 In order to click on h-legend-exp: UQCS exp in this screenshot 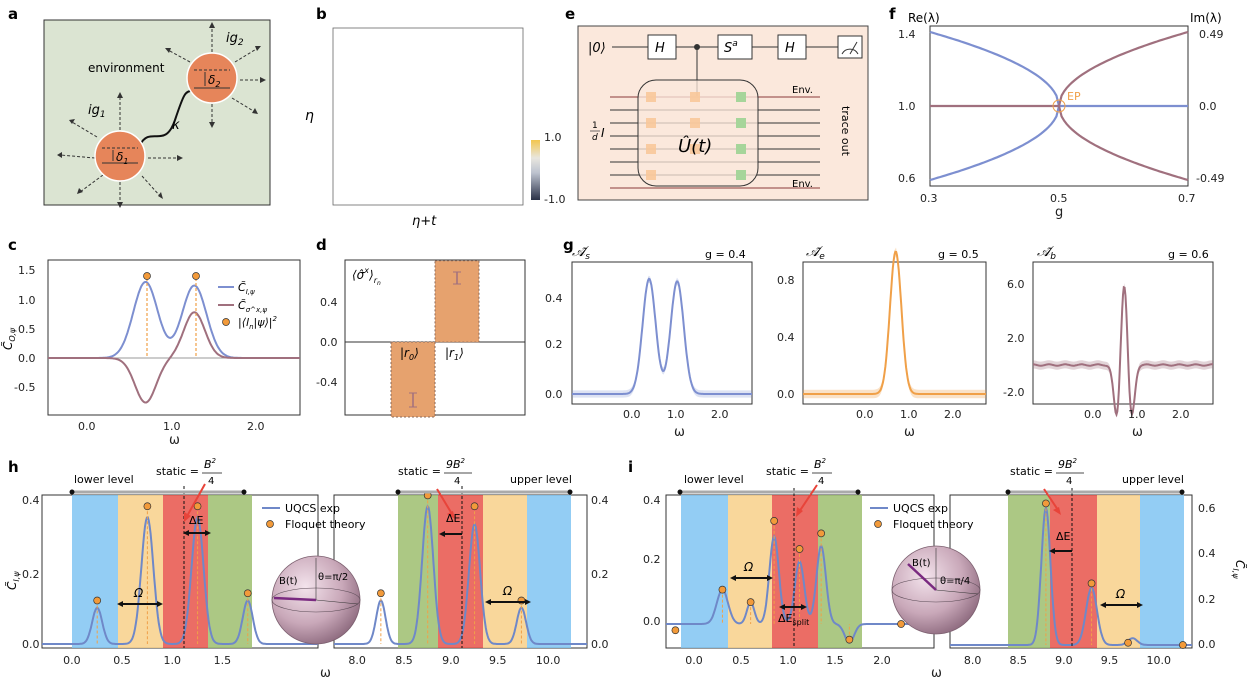, I will do `click(312, 508)`.